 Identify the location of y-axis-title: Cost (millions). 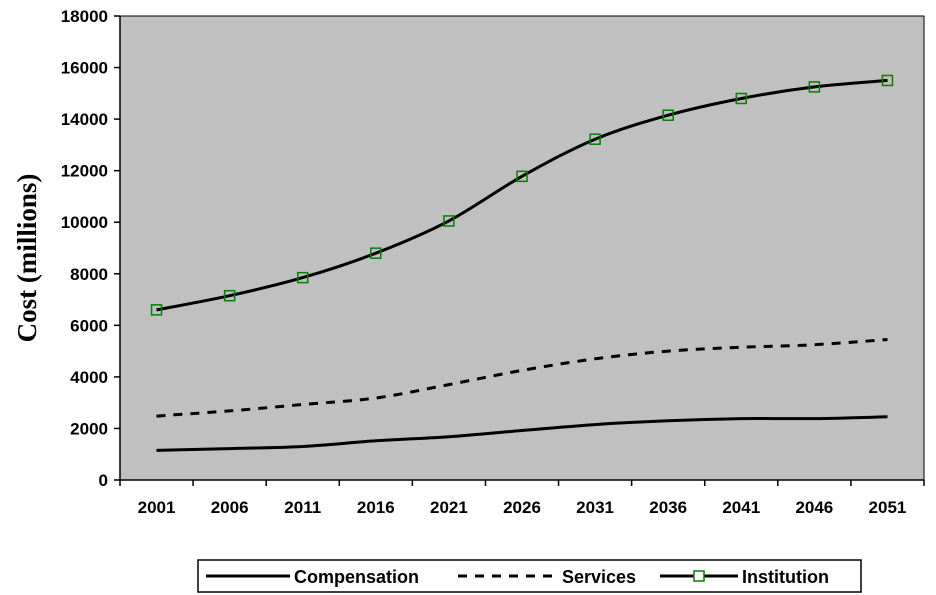
(27, 258).